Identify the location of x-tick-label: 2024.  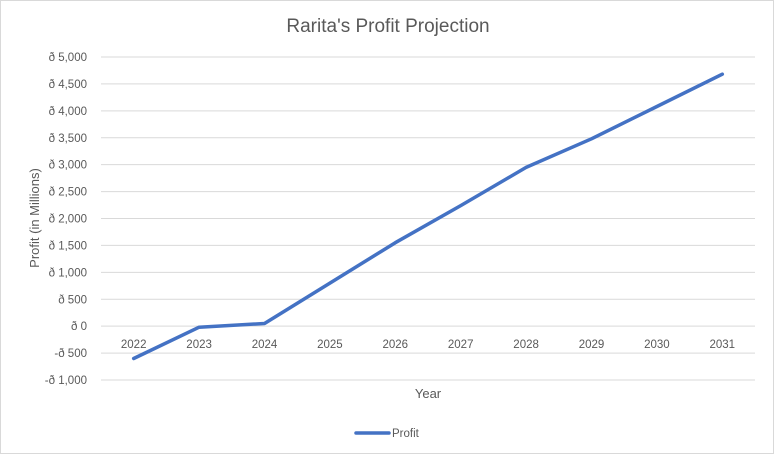
(265, 345).